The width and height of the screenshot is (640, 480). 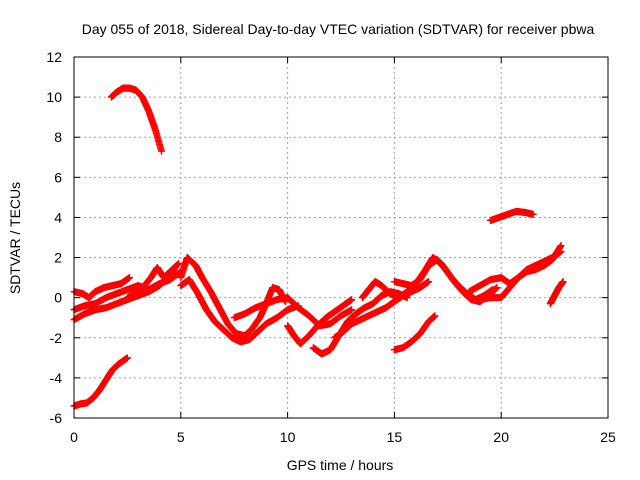 What do you see at coordinates (501, 437) in the screenshot?
I see `x-tick-label: 20` at bounding box center [501, 437].